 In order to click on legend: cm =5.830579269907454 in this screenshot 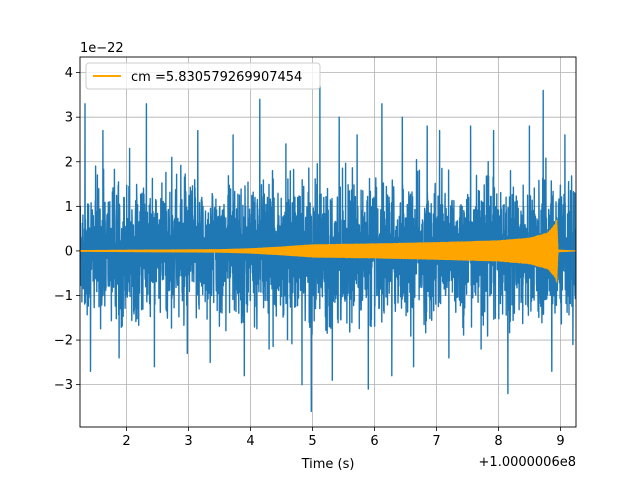, I will do `click(203, 76)`.